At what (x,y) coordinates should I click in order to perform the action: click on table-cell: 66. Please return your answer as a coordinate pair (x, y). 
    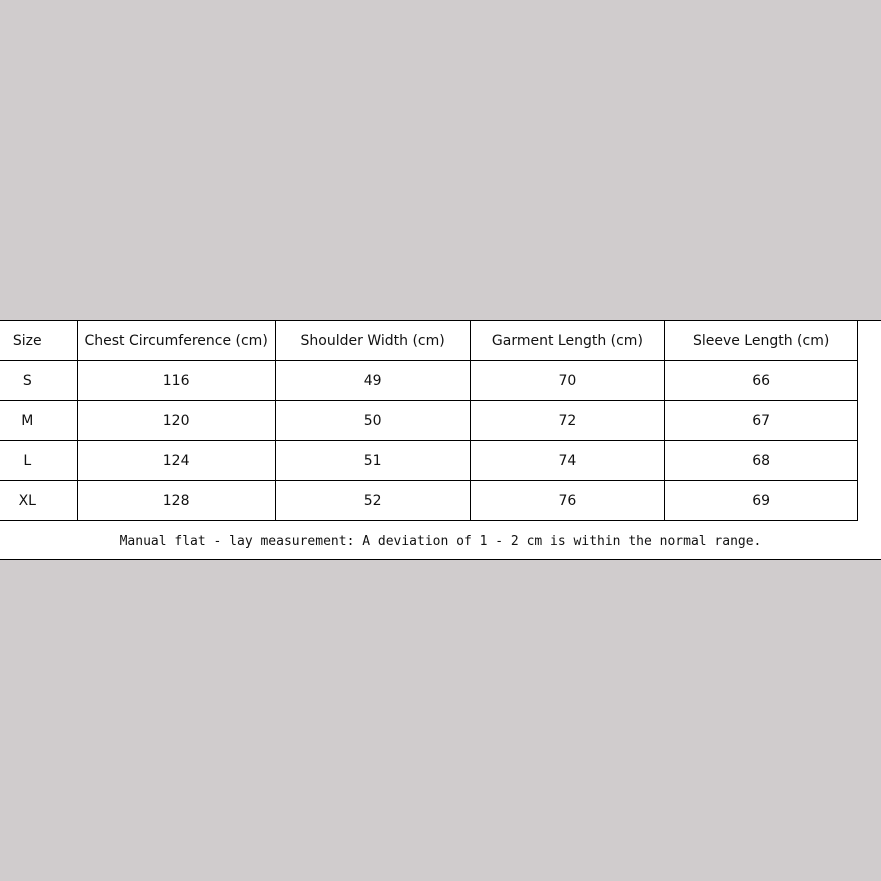
    Looking at the image, I should click on (761, 380).